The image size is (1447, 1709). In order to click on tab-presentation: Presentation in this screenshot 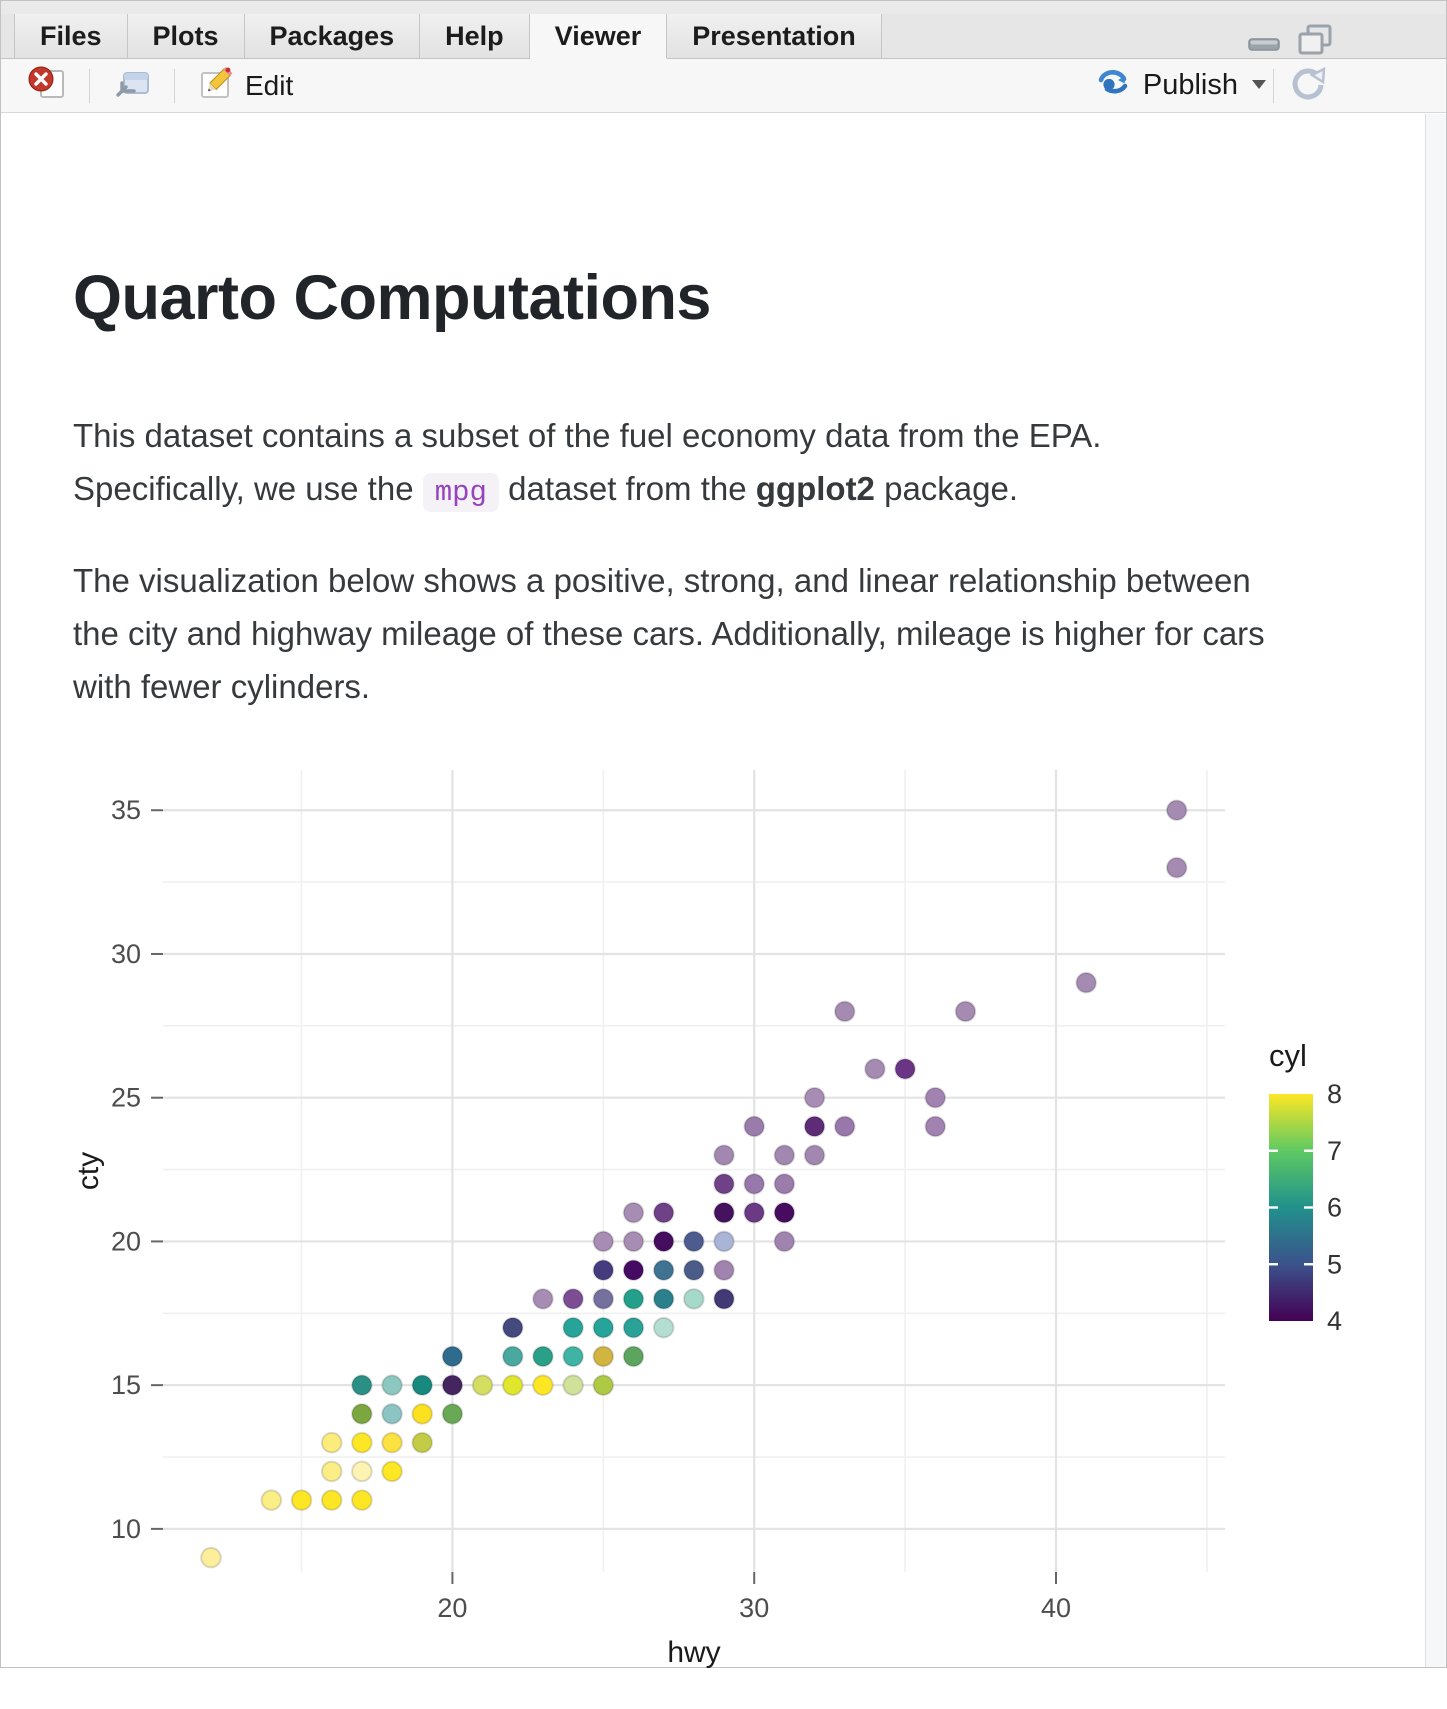, I will do `click(774, 36)`.